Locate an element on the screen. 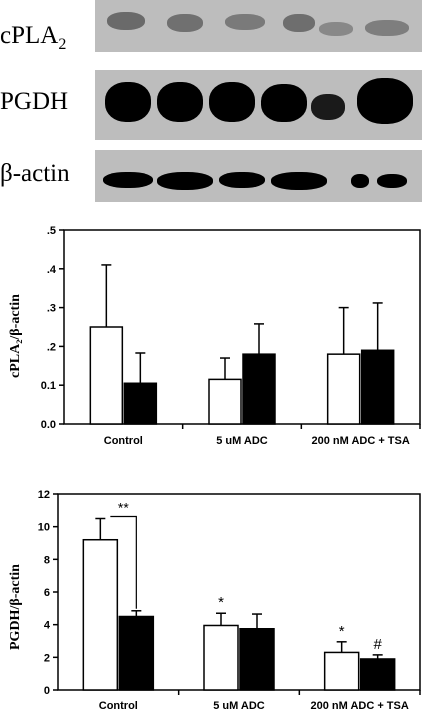 The height and width of the screenshot is (717, 434). chart2-significance-bracket is located at coordinates (123, 562).